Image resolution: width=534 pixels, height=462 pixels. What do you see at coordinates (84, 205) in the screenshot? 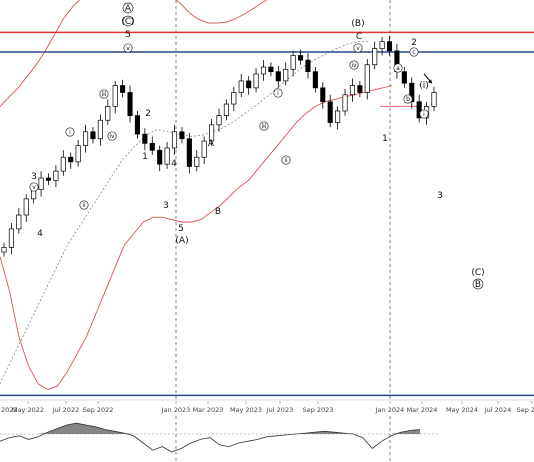
I see `wave-label: ii` at bounding box center [84, 205].